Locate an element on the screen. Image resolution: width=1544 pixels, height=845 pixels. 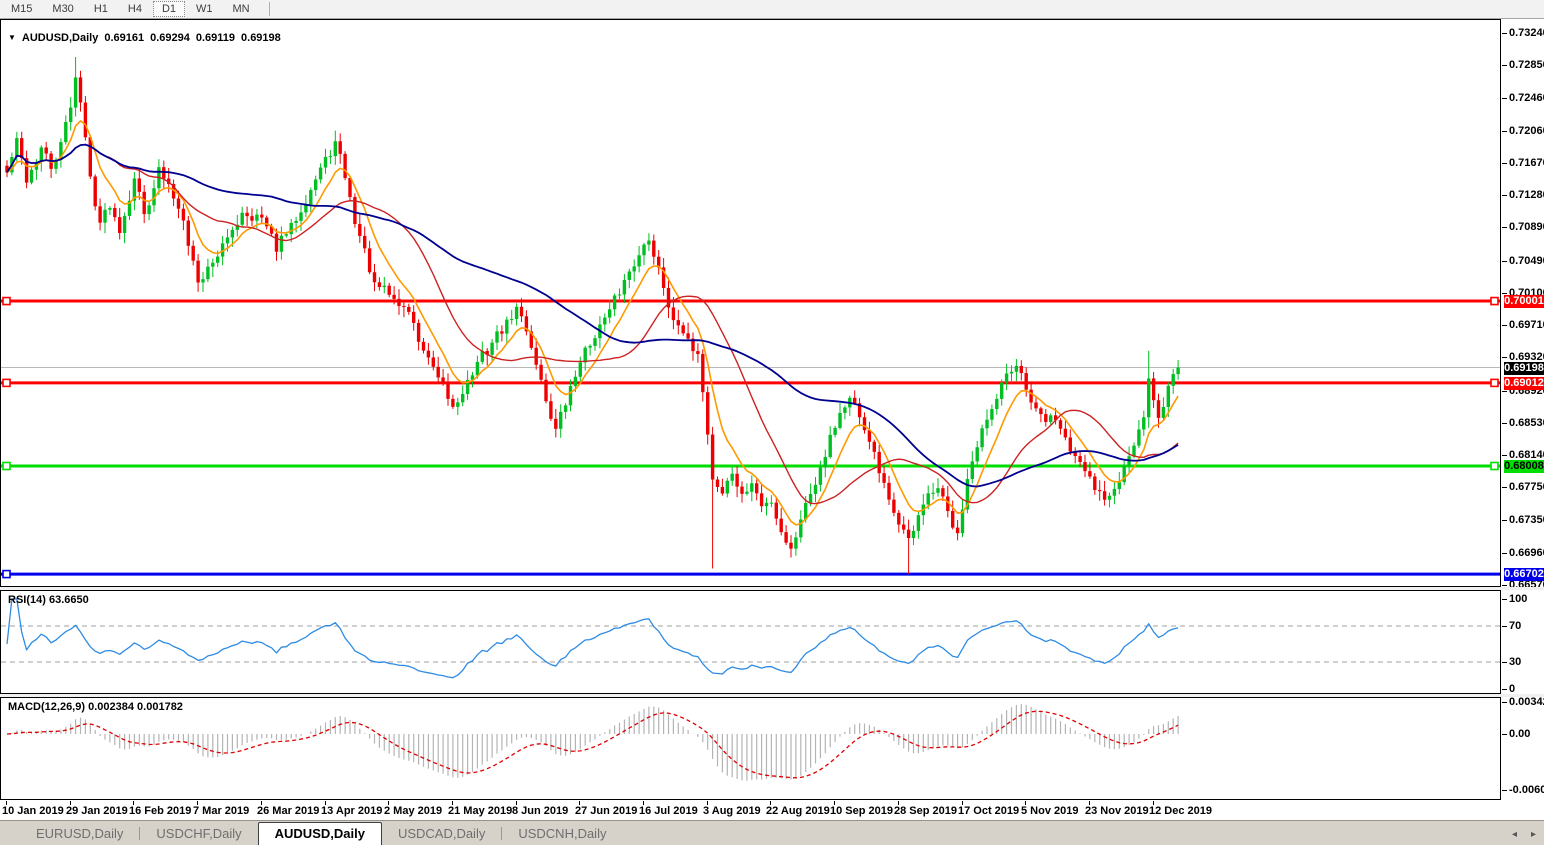
timeframe-button-m30: M30 is located at coordinates (63, 9).